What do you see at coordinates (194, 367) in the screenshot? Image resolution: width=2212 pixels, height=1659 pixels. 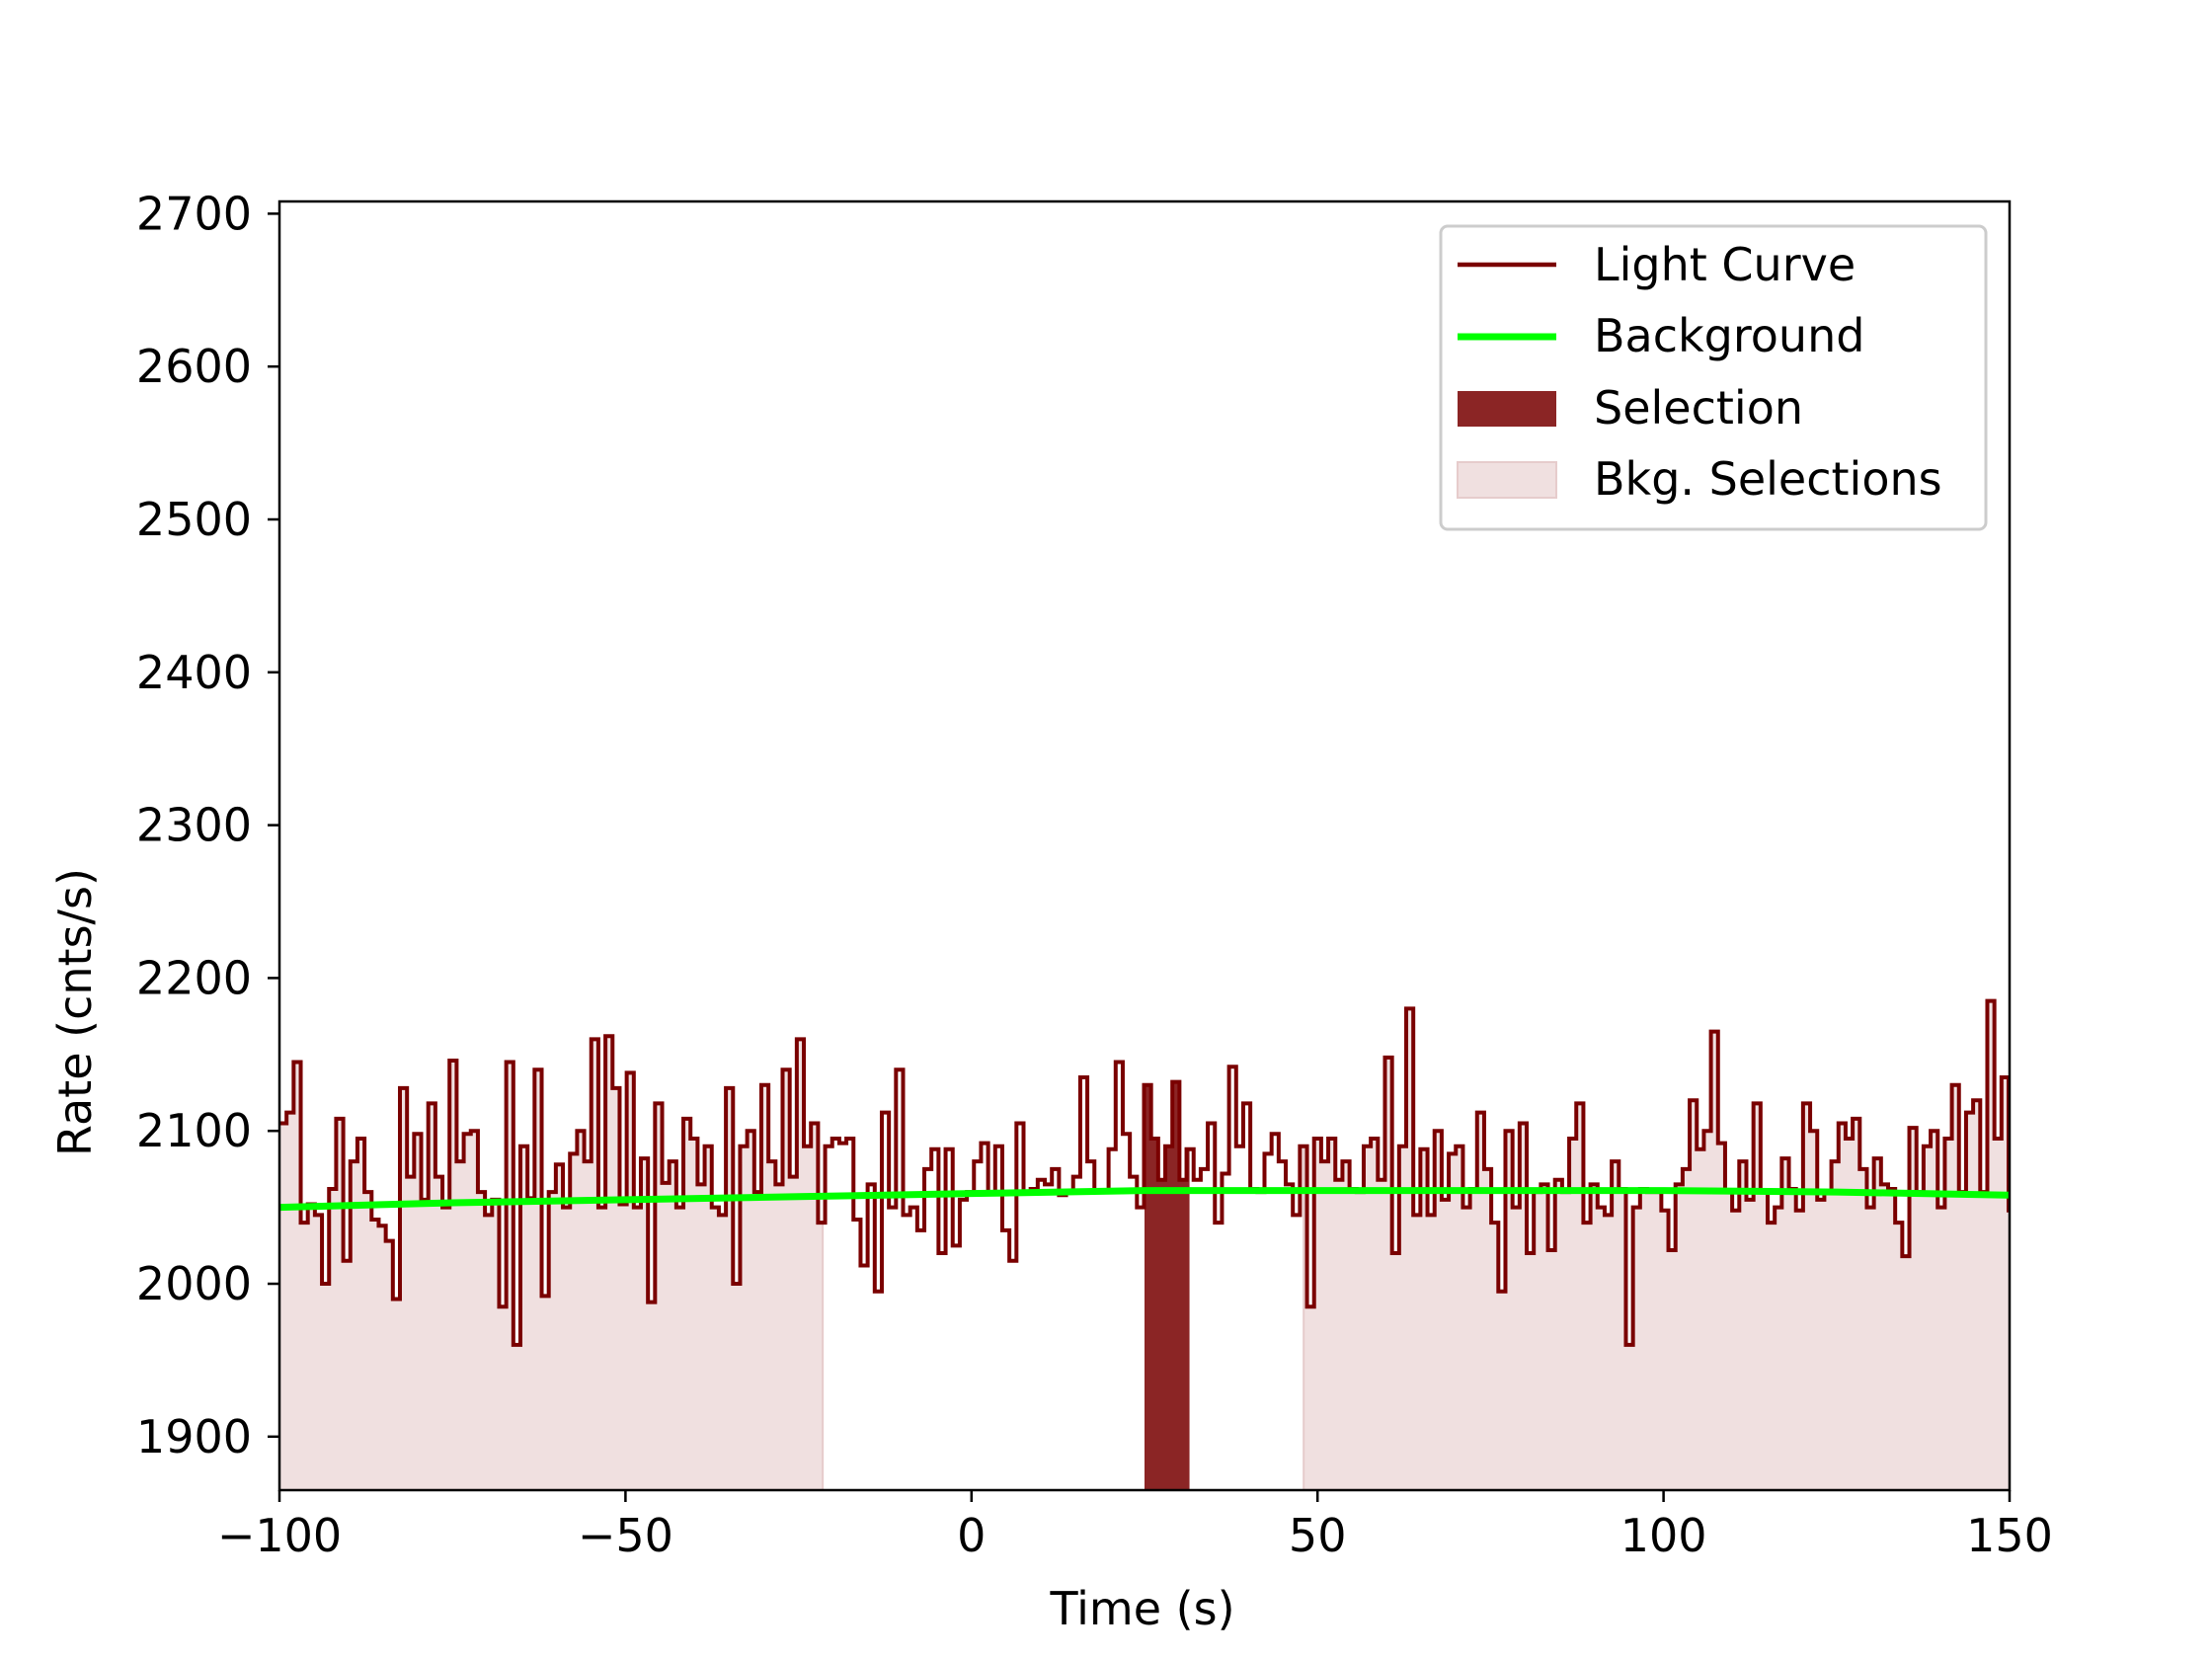 I see `y-tick-label: 2600` at bounding box center [194, 367].